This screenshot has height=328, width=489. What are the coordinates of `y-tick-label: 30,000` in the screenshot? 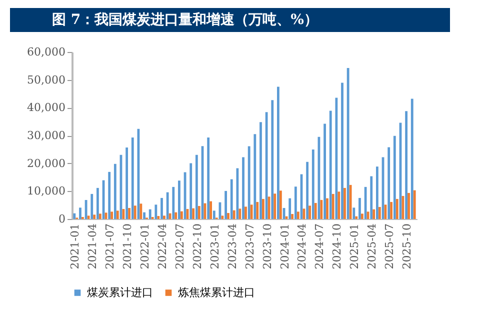 It's located at (46, 135).